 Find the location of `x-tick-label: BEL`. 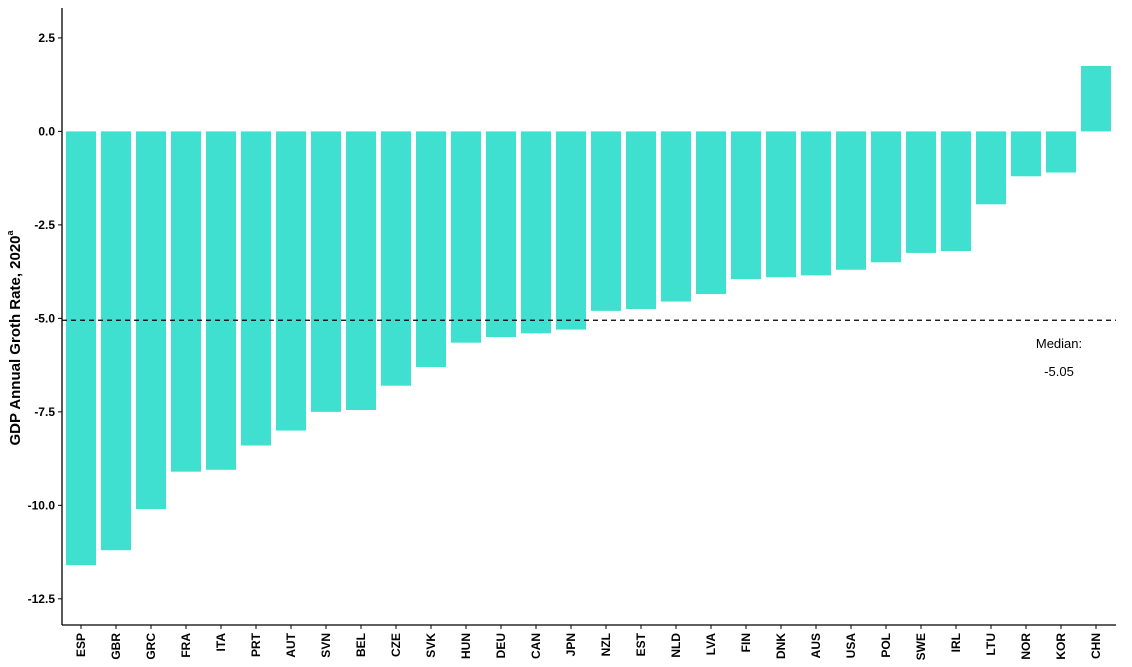

x-tick-label: BEL is located at coordinates (361, 645).